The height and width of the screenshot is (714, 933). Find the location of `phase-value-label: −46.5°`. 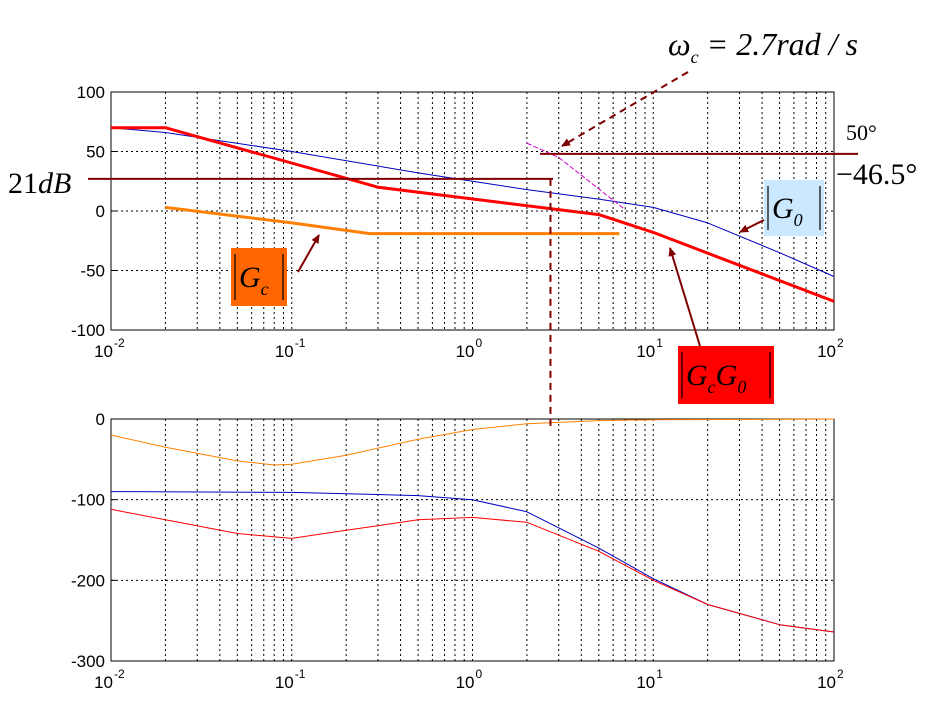

phase-value-label: −46.5° is located at coordinates (876, 174).